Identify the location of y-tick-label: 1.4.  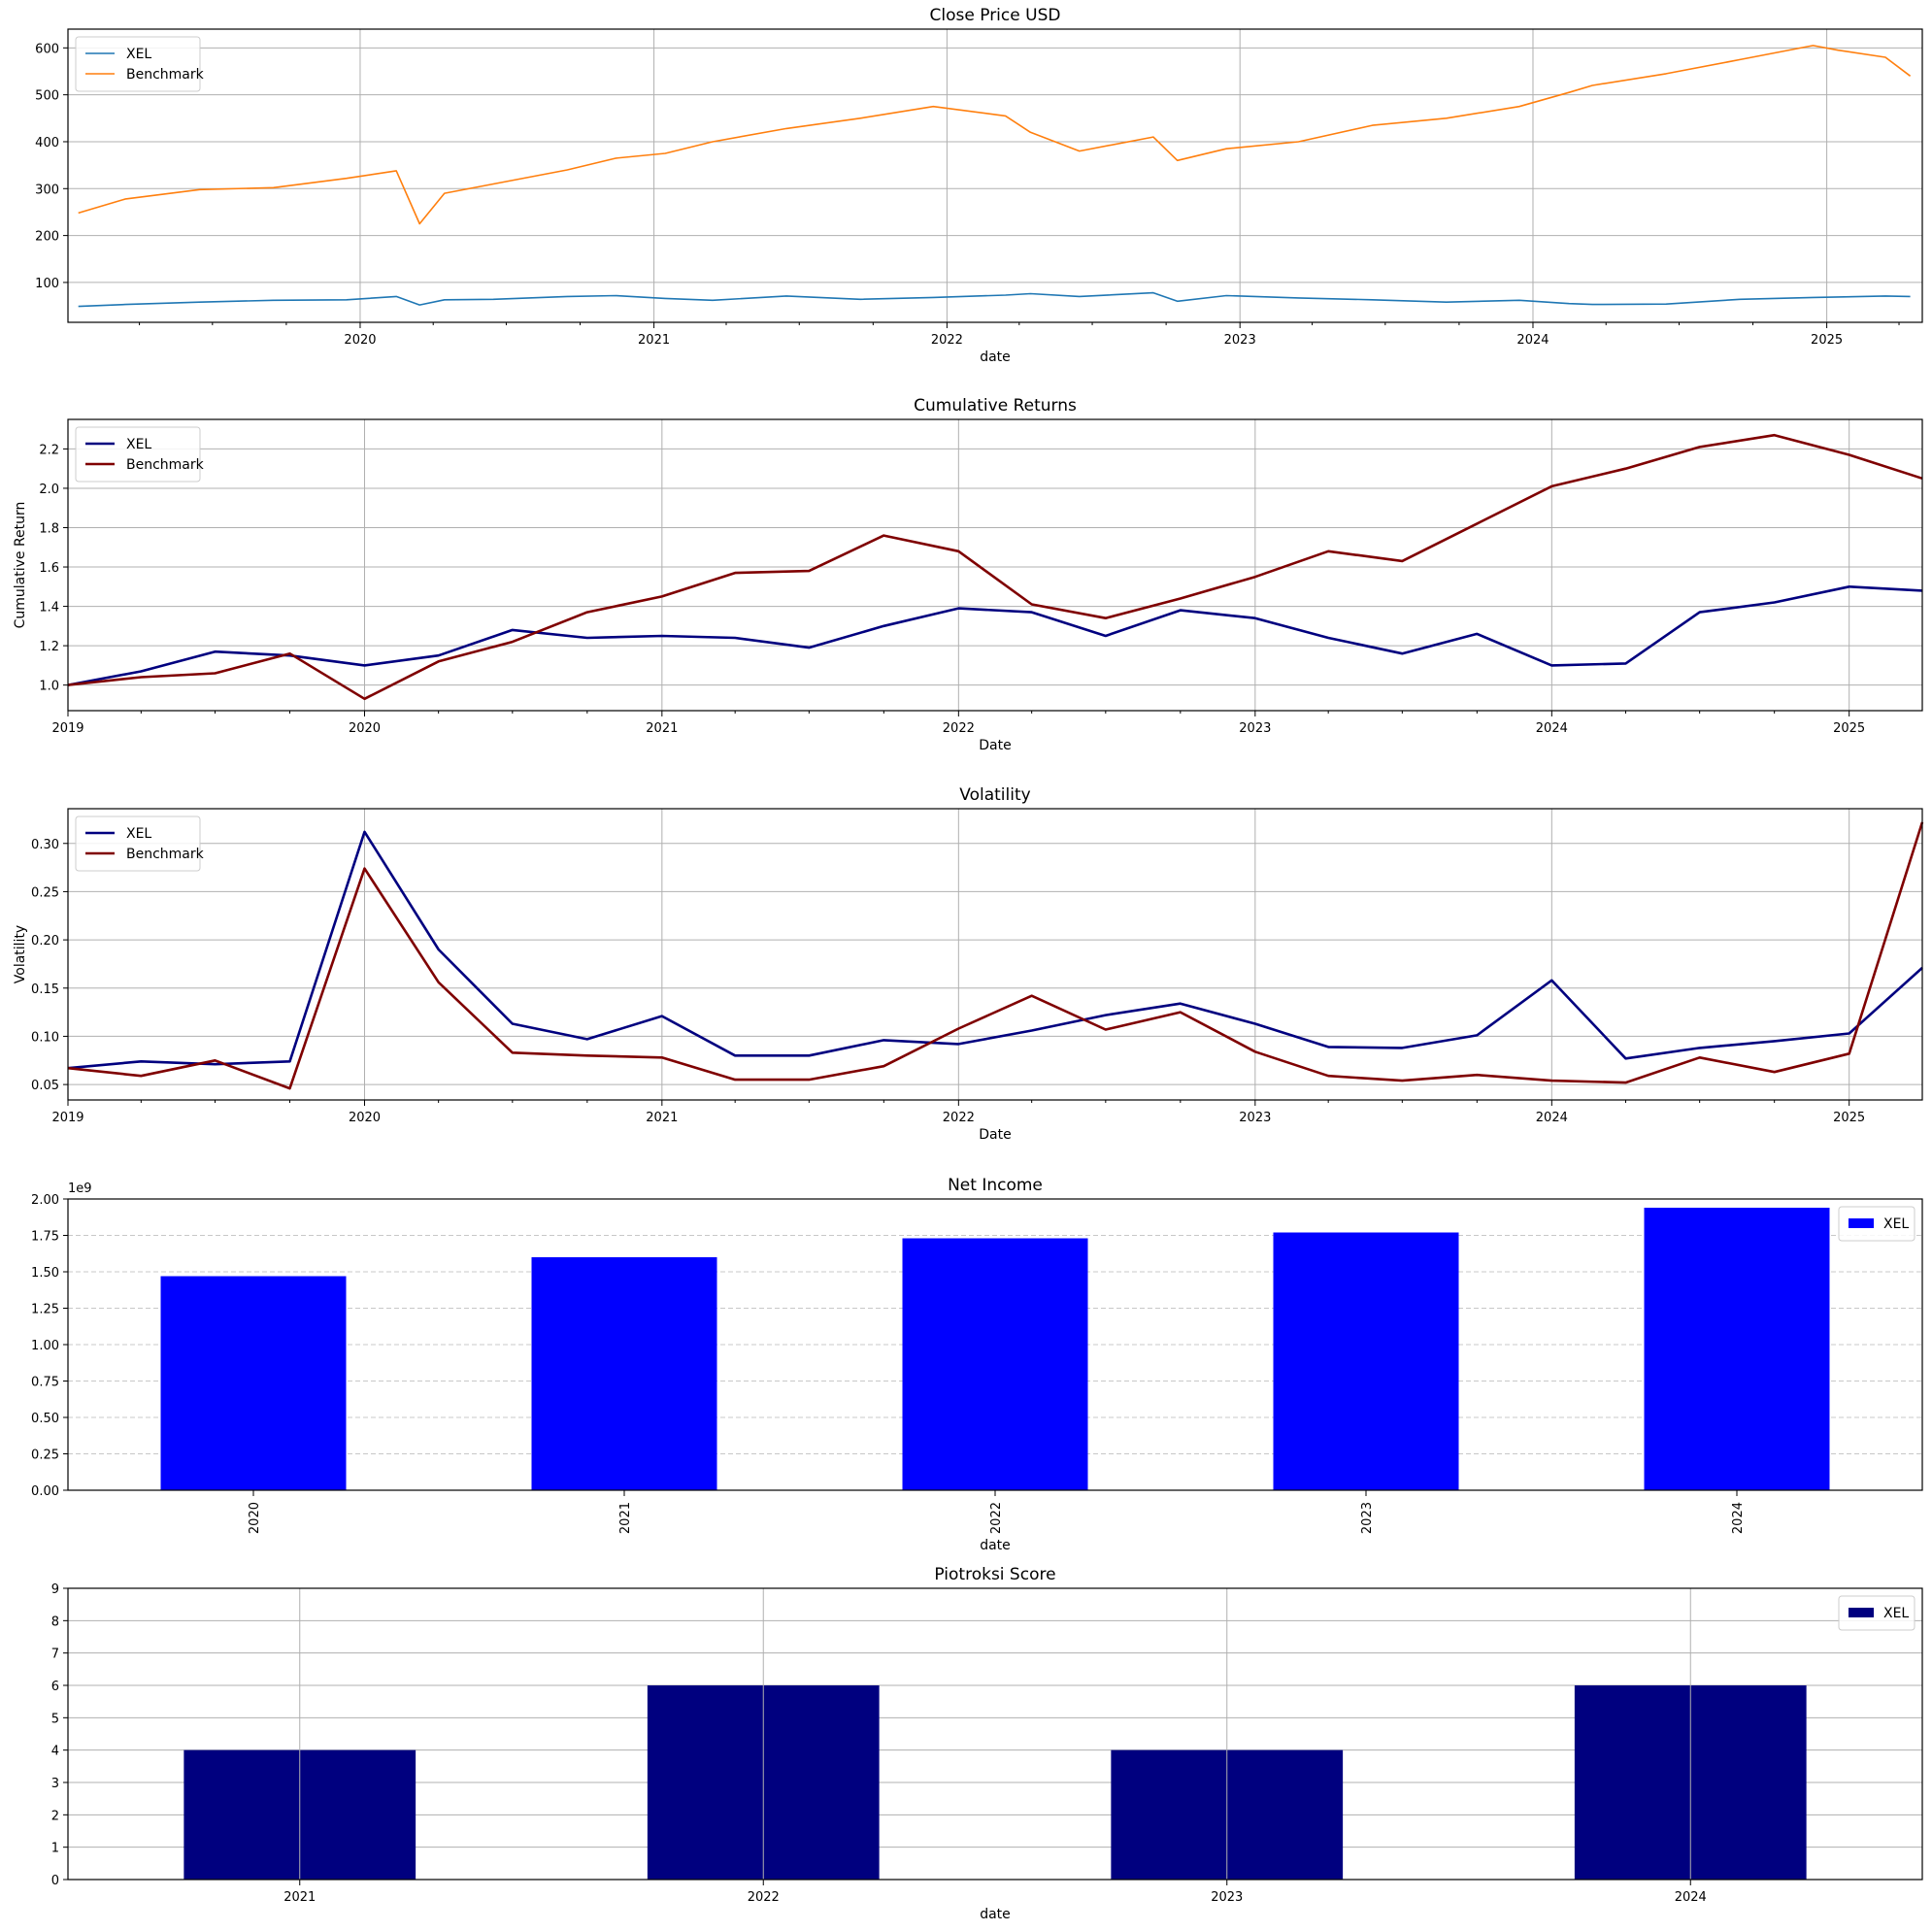
(49, 609).